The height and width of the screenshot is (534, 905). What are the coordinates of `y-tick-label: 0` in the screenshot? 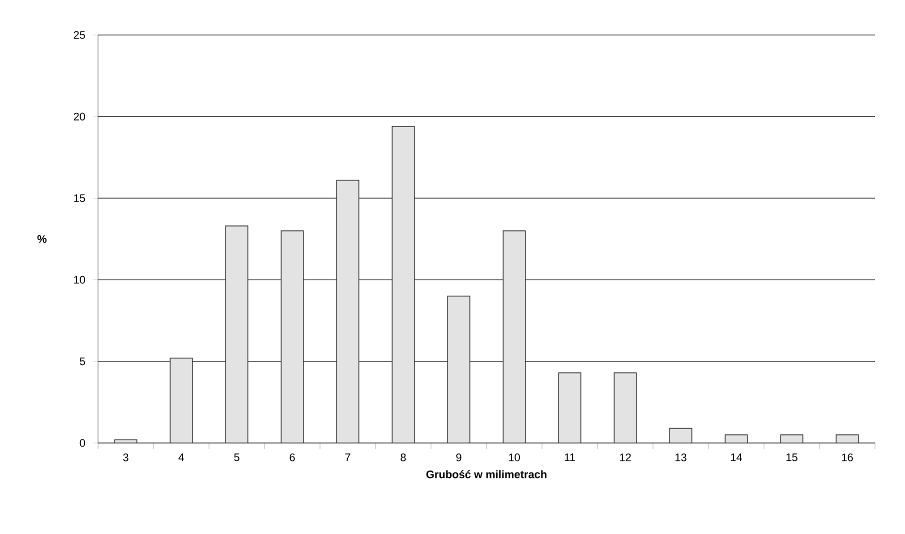 It's located at (83, 443).